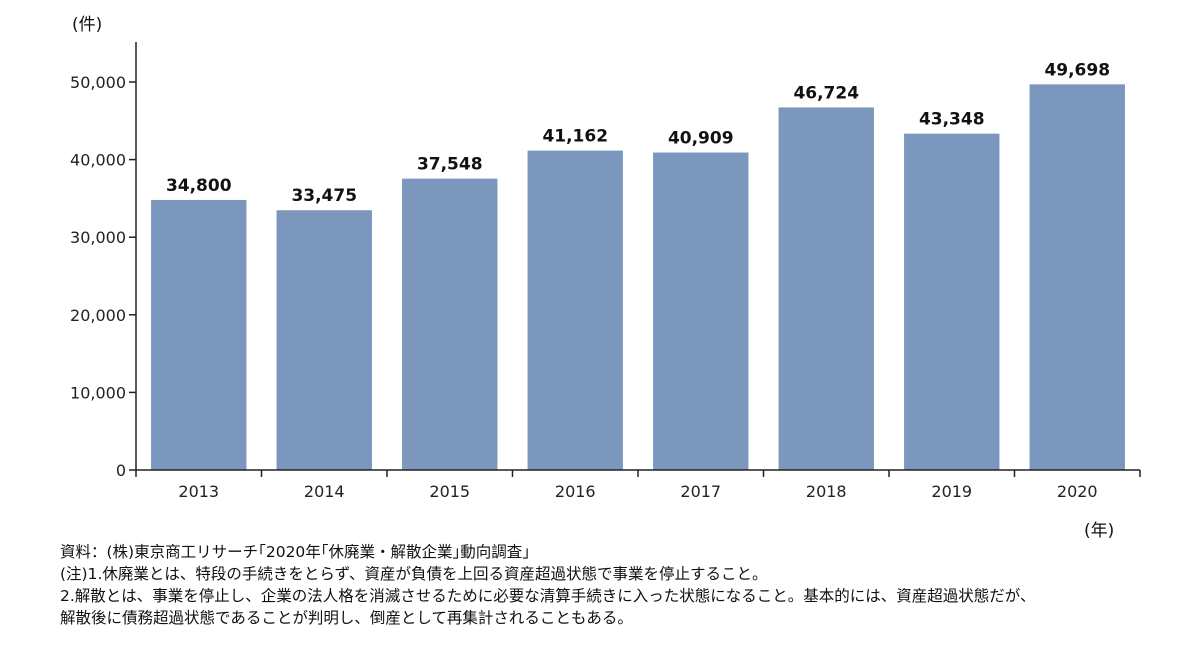  I want to click on bar-2019, so click(952, 302).